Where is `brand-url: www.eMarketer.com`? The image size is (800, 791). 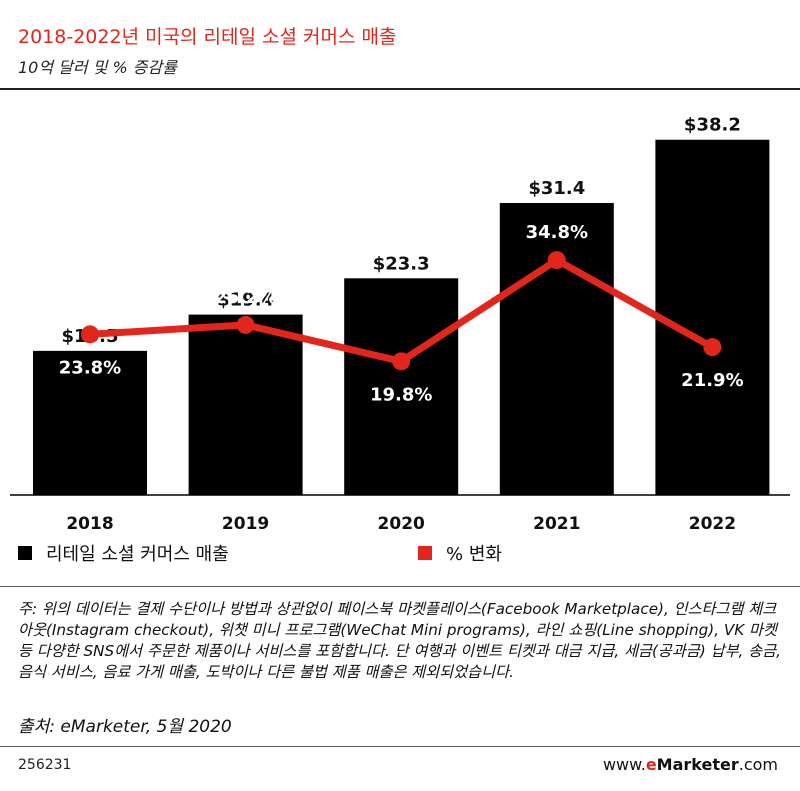
brand-url: www.eMarketer.com is located at coordinates (690, 764).